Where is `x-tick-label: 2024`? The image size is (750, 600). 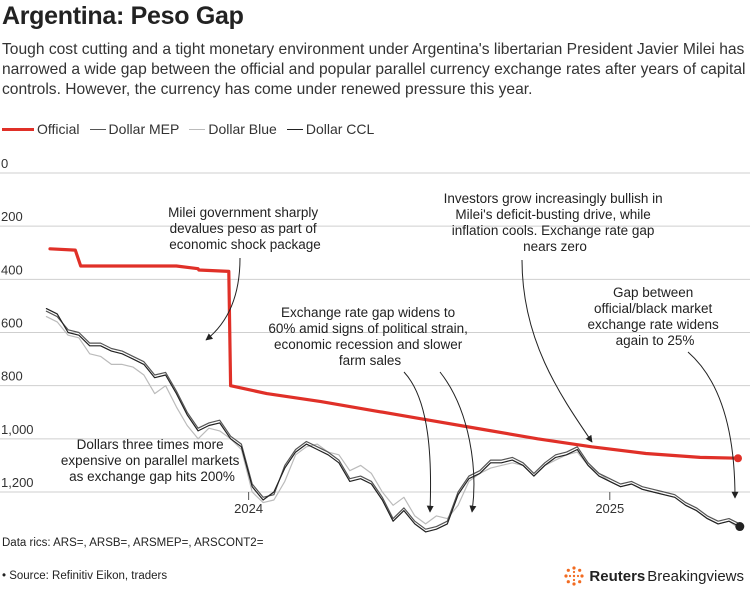 x-tick-label: 2024 is located at coordinates (248, 508).